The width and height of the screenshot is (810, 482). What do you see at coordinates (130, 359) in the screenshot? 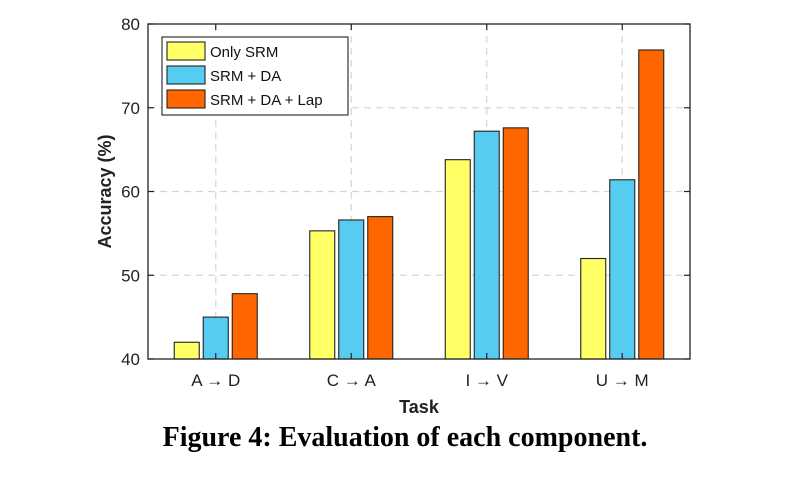
I see `y-tick-label: 40` at bounding box center [130, 359].